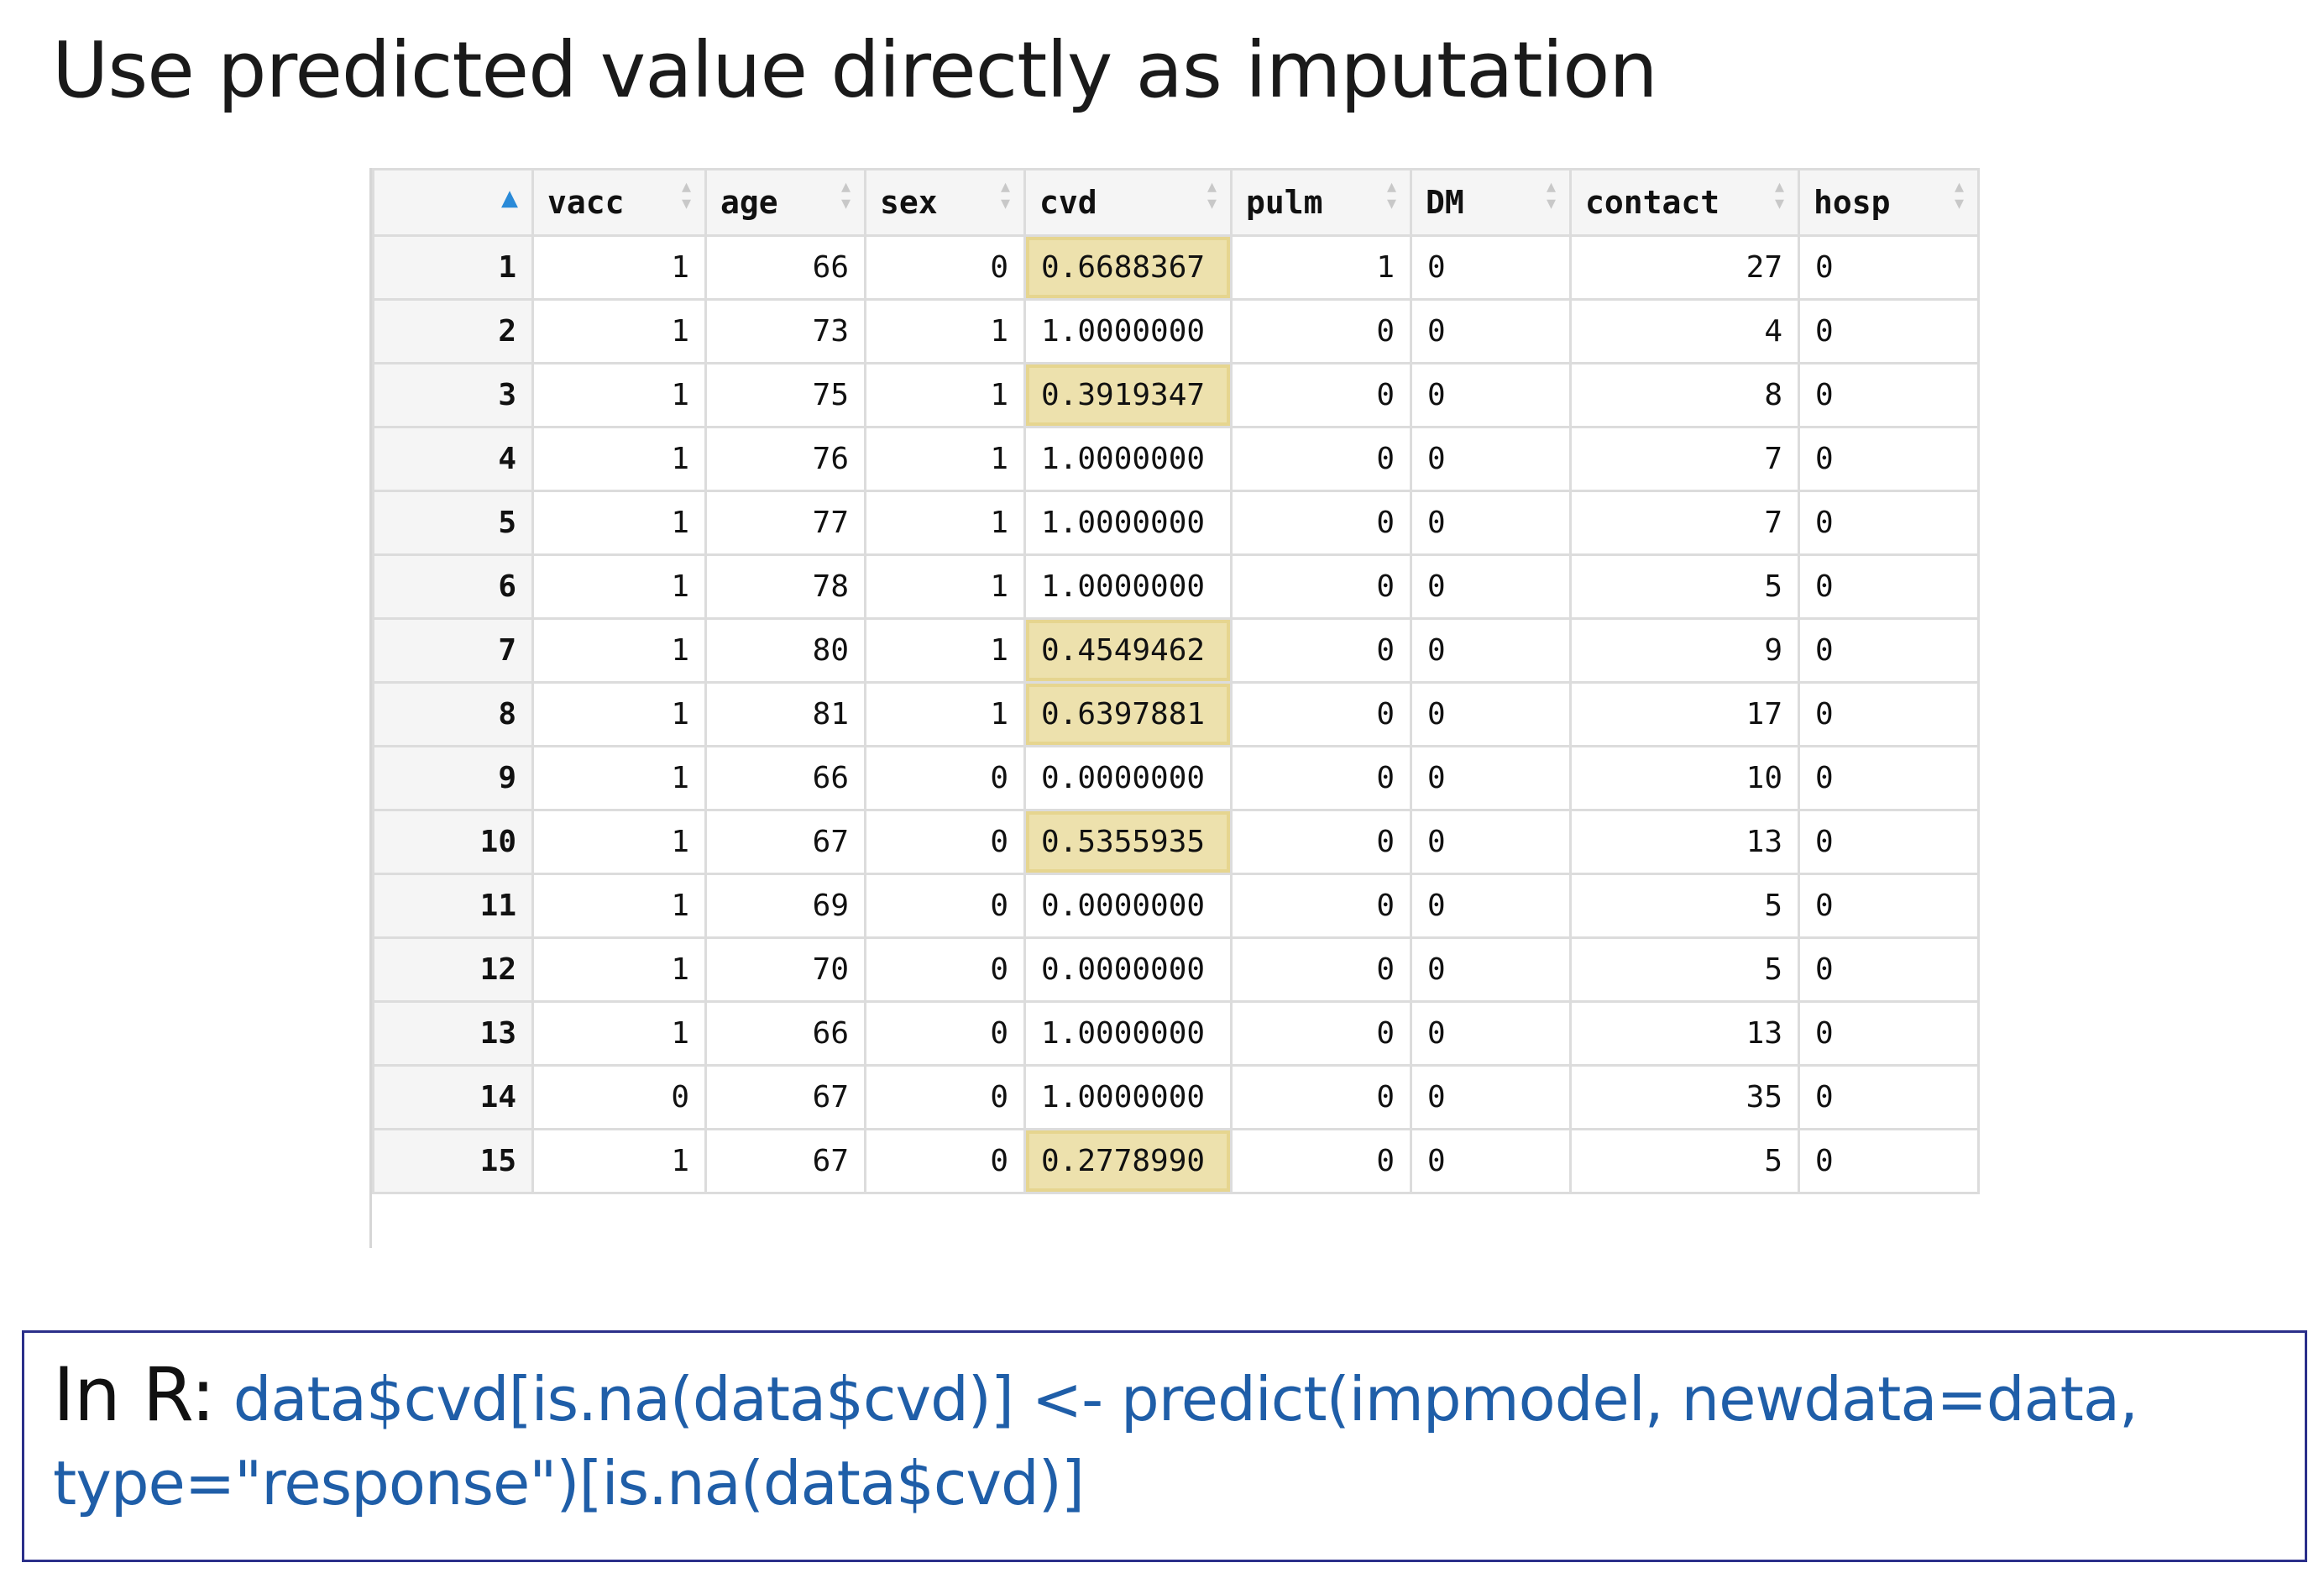 This screenshot has height=1589, width=2324. What do you see at coordinates (1176, 1161) in the screenshot?
I see `table-row: 15 1 67 0 0.2778990 0 0 5 0` at bounding box center [1176, 1161].